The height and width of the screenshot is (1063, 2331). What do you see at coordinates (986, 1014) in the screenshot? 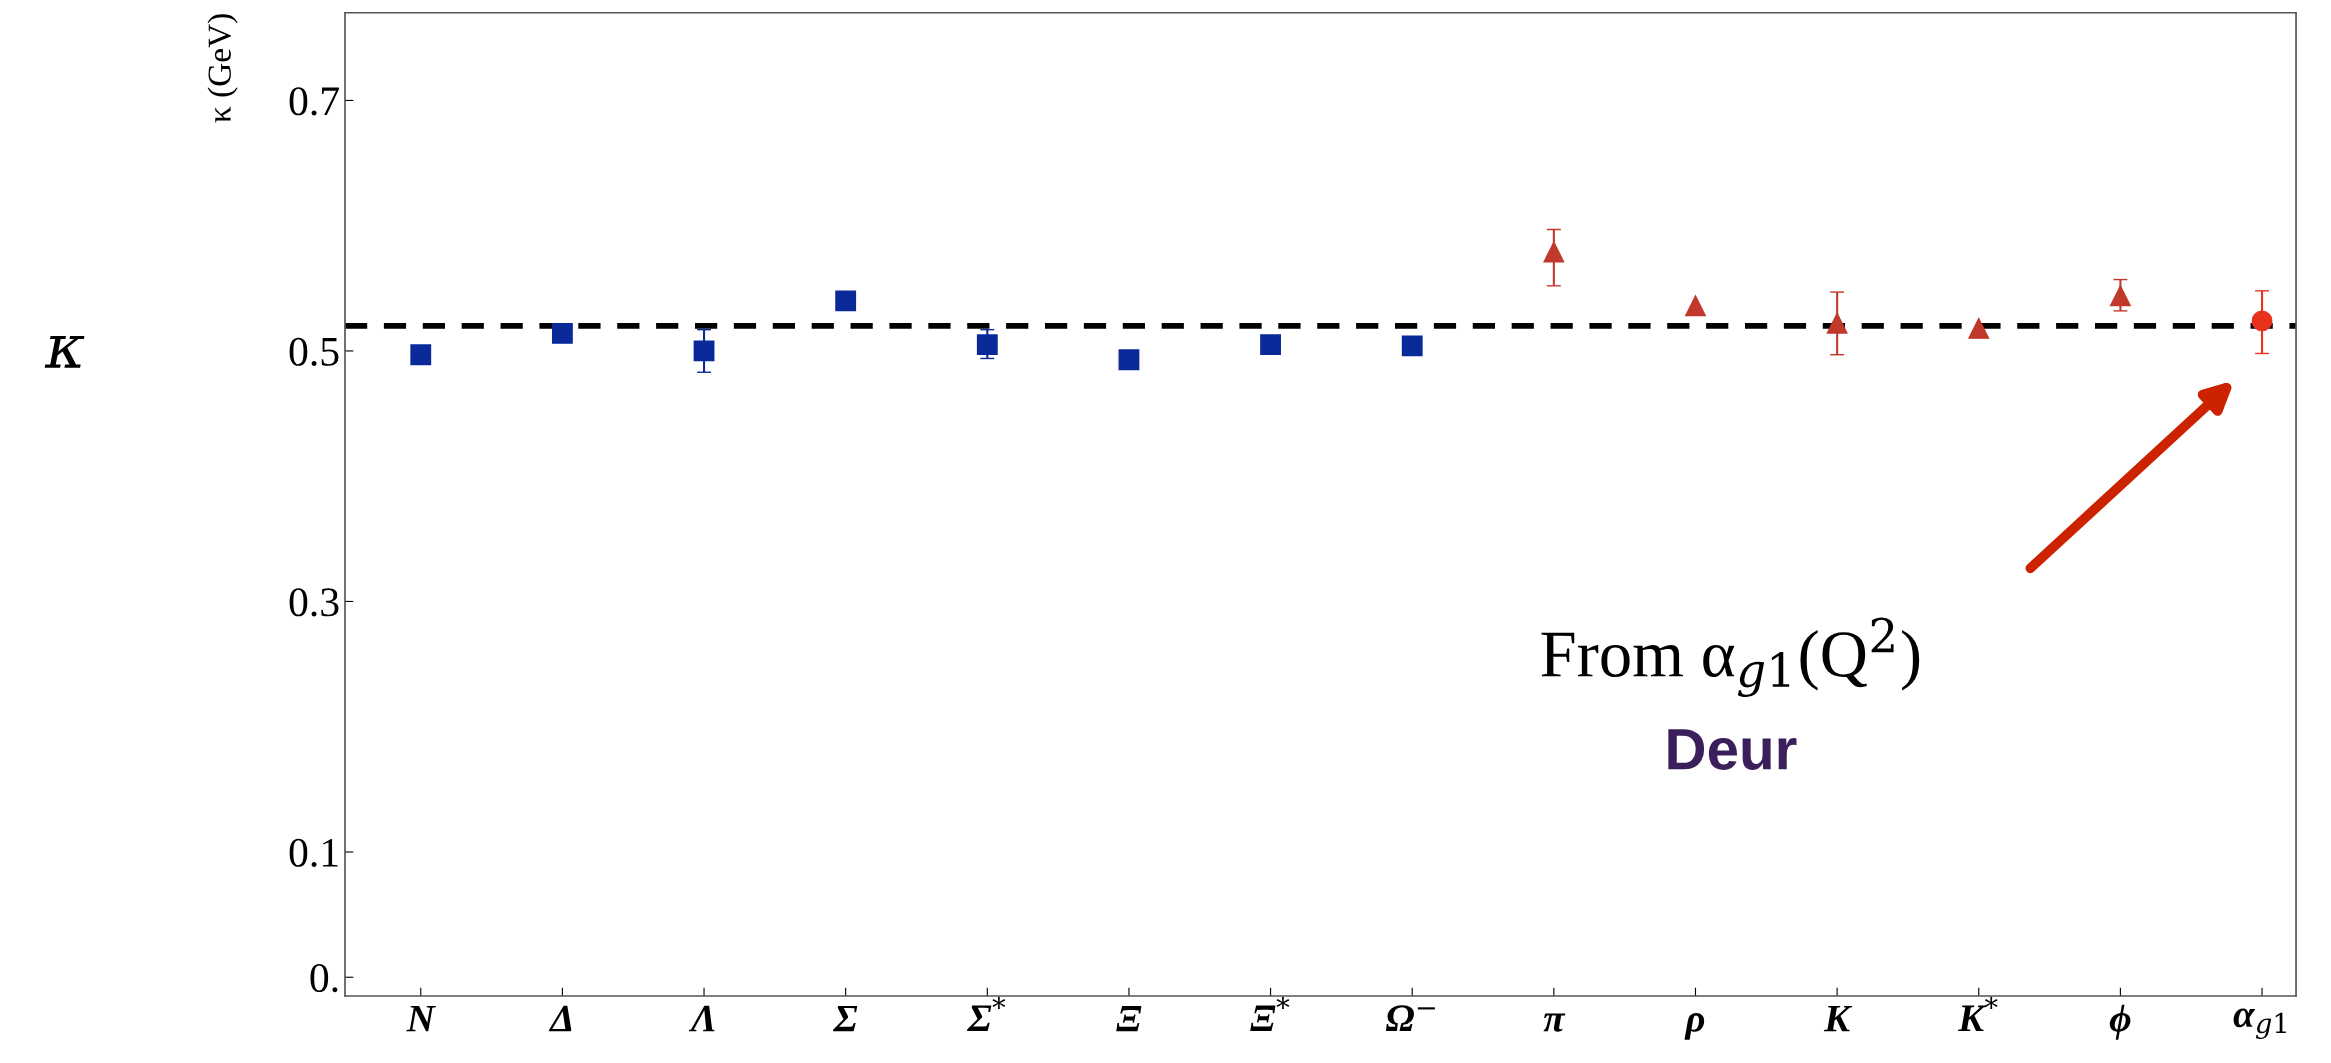
I see `x-tick-label: Σ$^{*}$` at bounding box center [986, 1014].